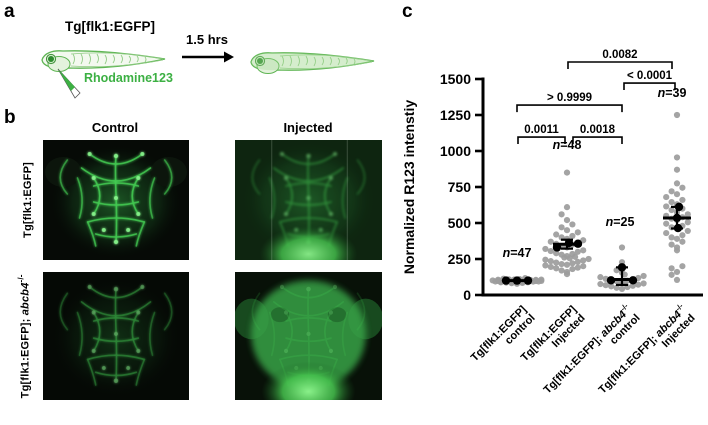 The image size is (708, 425). Describe the element at coordinates (590, 202) in the screenshot. I see `data-points` at that location.